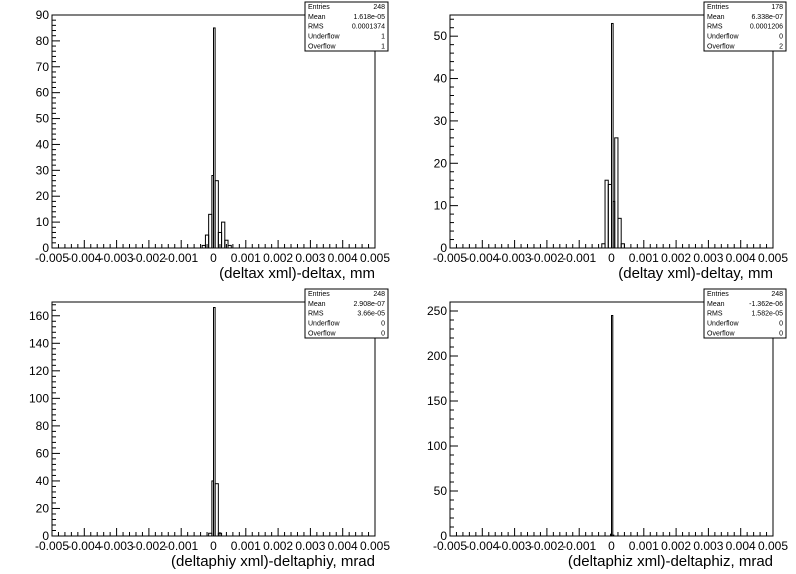 The image size is (796, 574). Describe the element at coordinates (676, 258) in the screenshot. I see `x-tick-label: 0.002` at that location.